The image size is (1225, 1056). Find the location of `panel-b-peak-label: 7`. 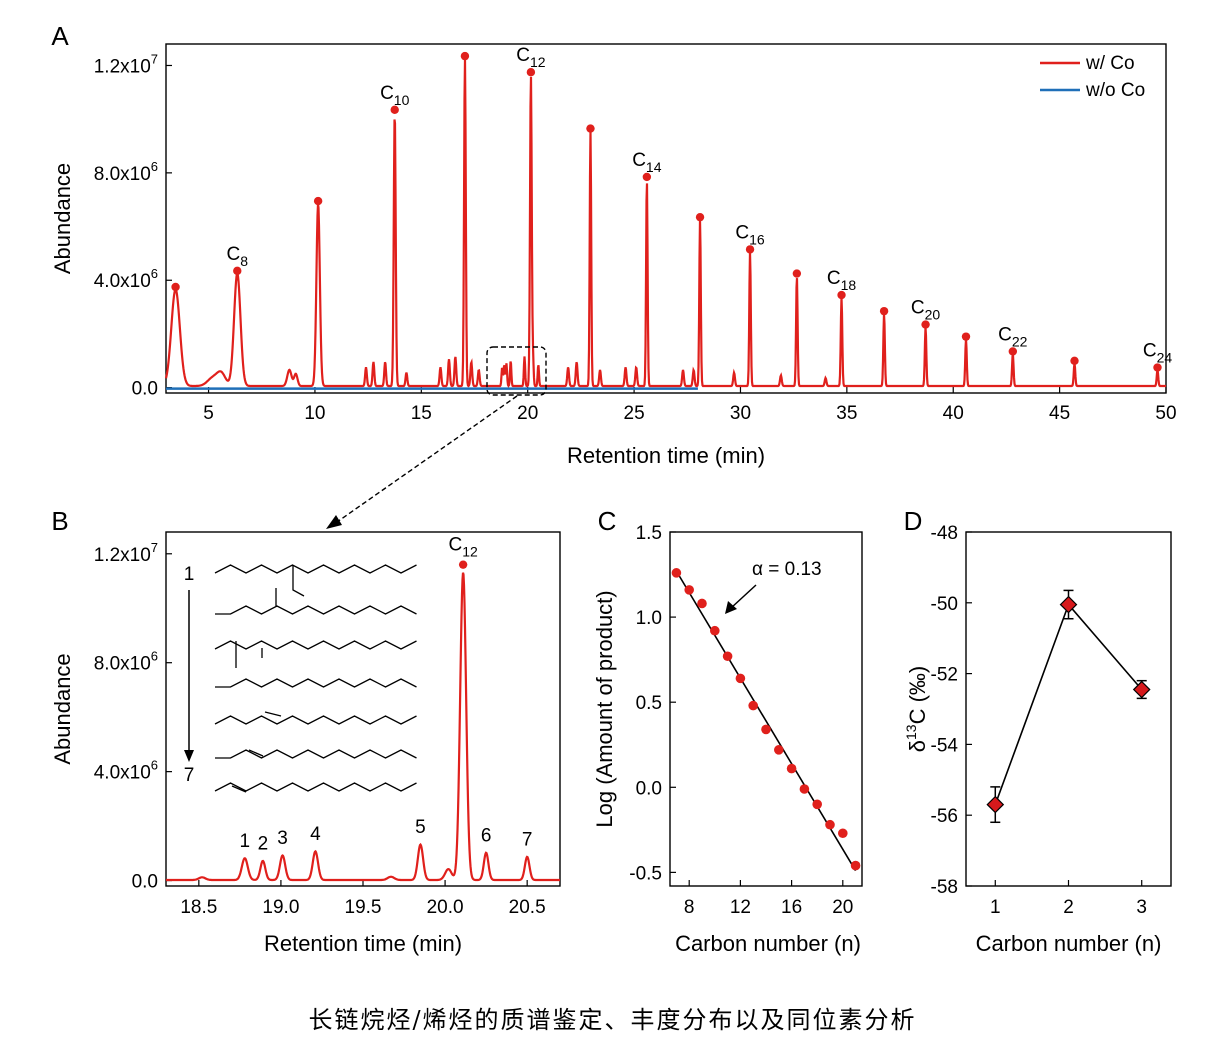

panel-b-peak-label: 7 is located at coordinates (527, 839).